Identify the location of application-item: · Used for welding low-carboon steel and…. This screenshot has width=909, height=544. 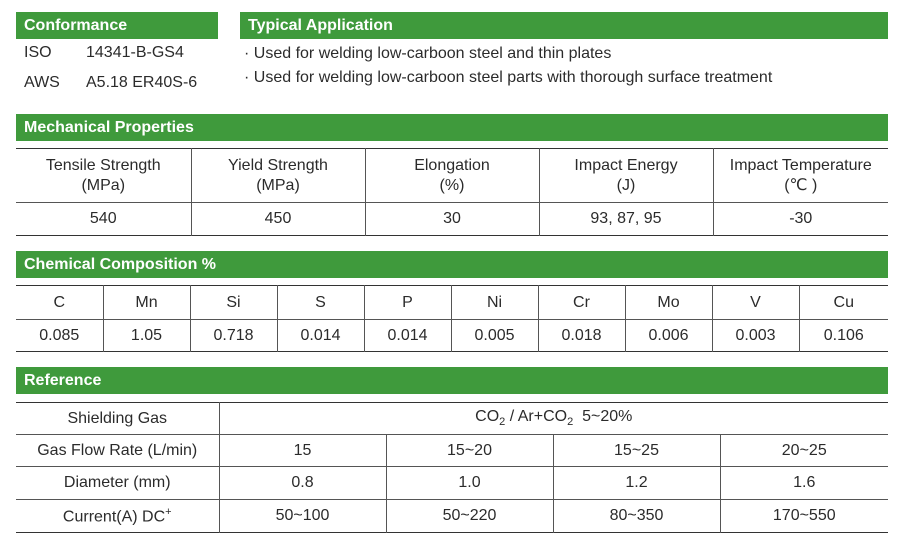
(428, 53).